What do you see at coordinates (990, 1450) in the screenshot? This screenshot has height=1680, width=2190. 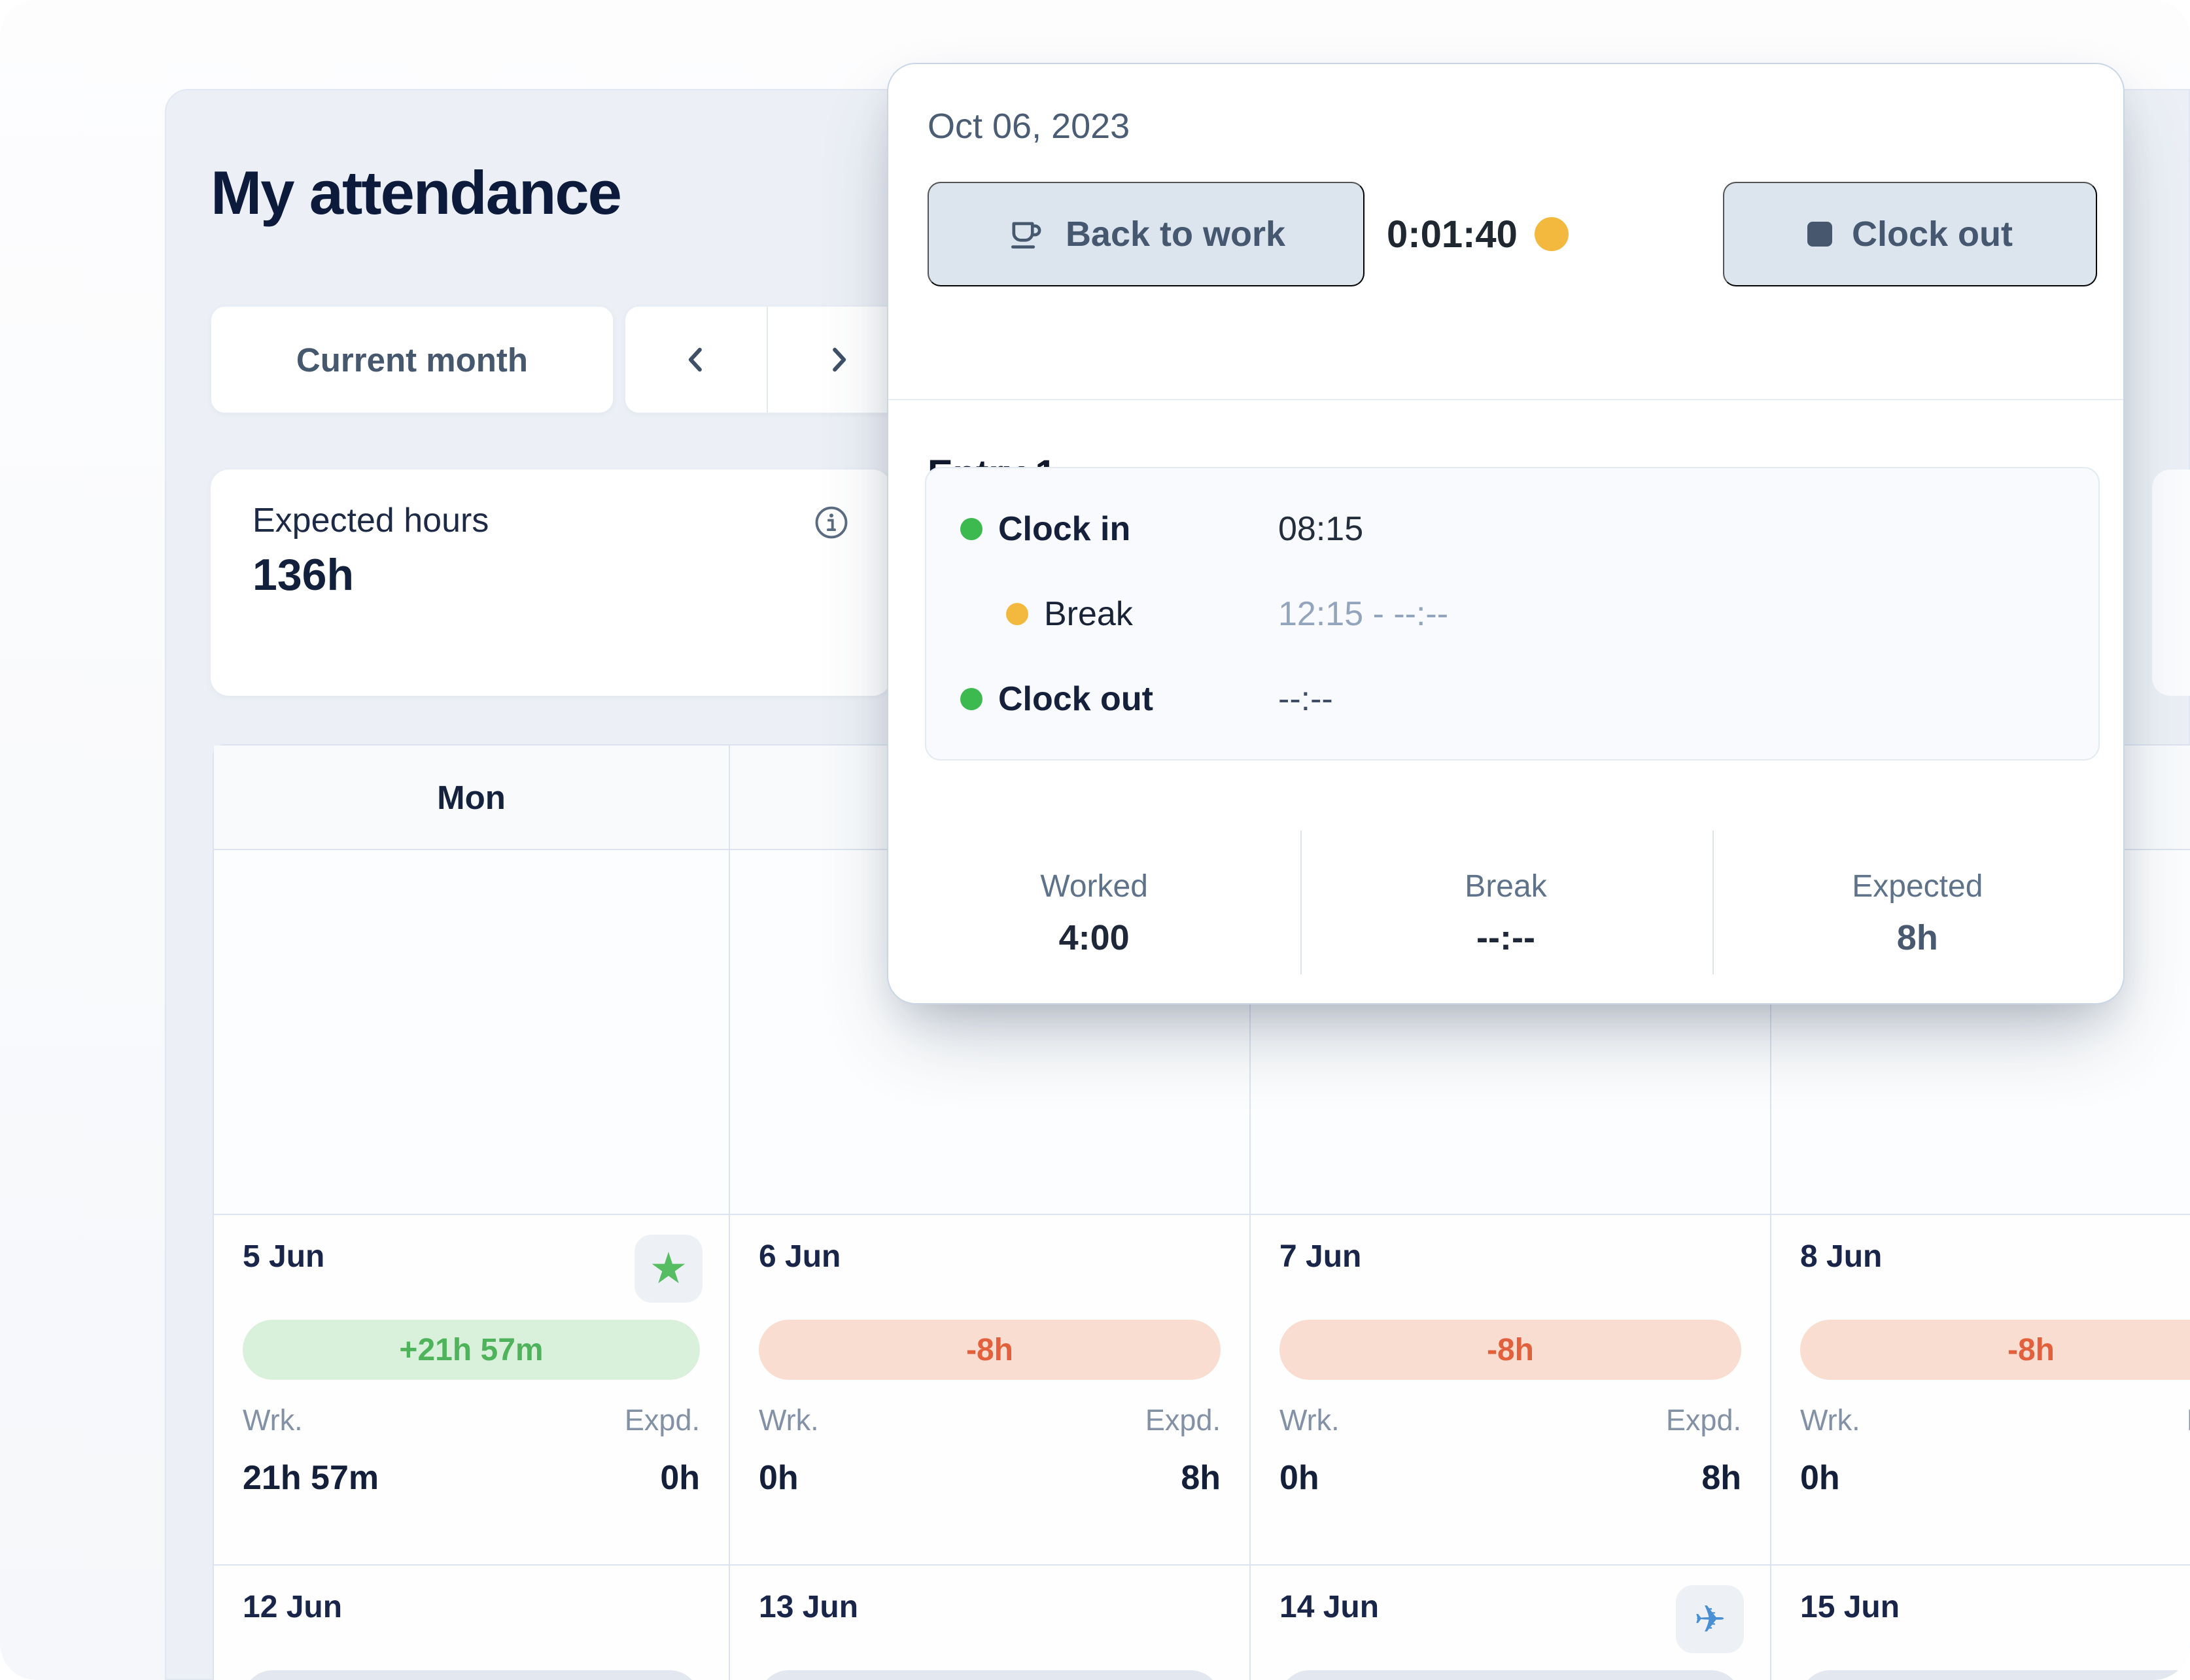 I see `day-stats: Wrk.0h Expd. 8h` at bounding box center [990, 1450].